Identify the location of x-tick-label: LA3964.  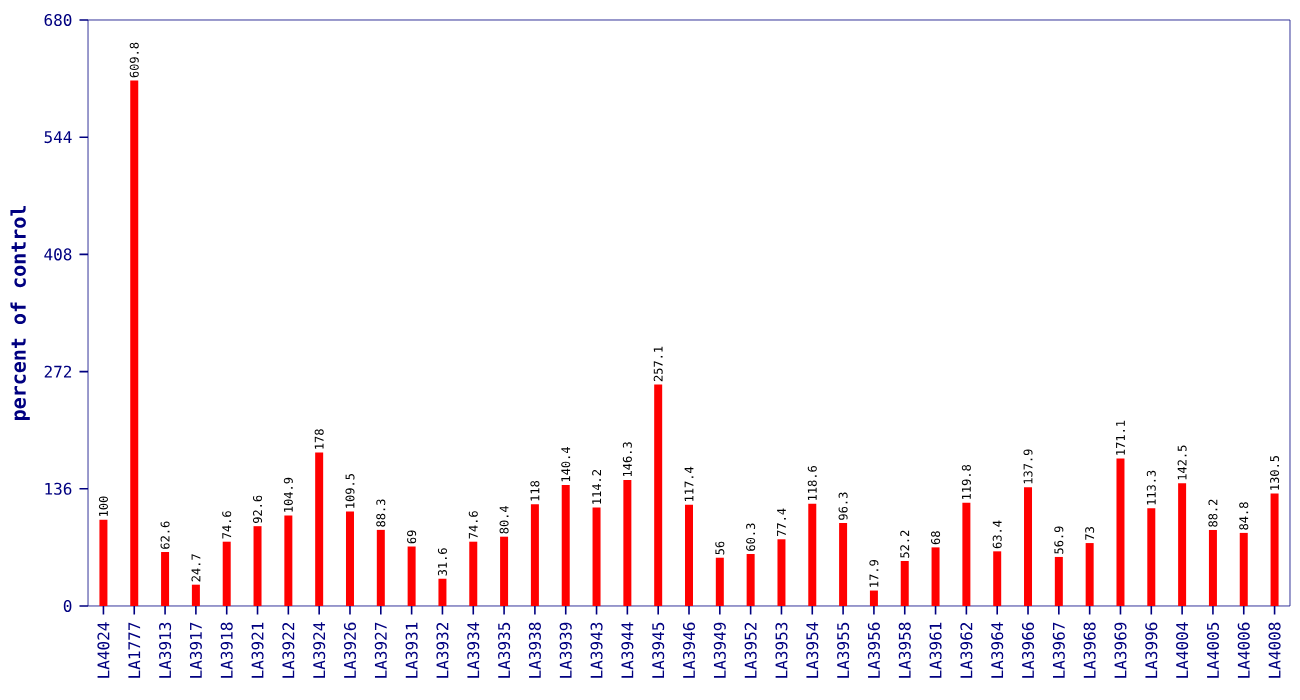
(997, 650).